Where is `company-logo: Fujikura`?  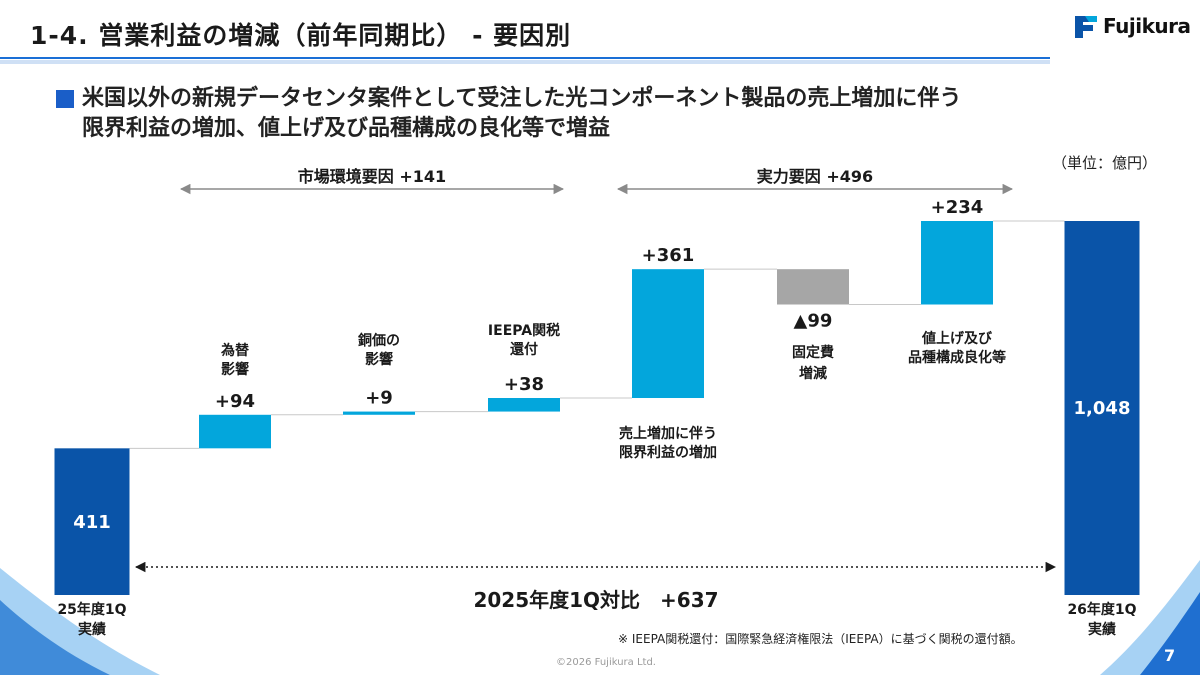
company-logo: Fujikura is located at coordinates (1132, 27).